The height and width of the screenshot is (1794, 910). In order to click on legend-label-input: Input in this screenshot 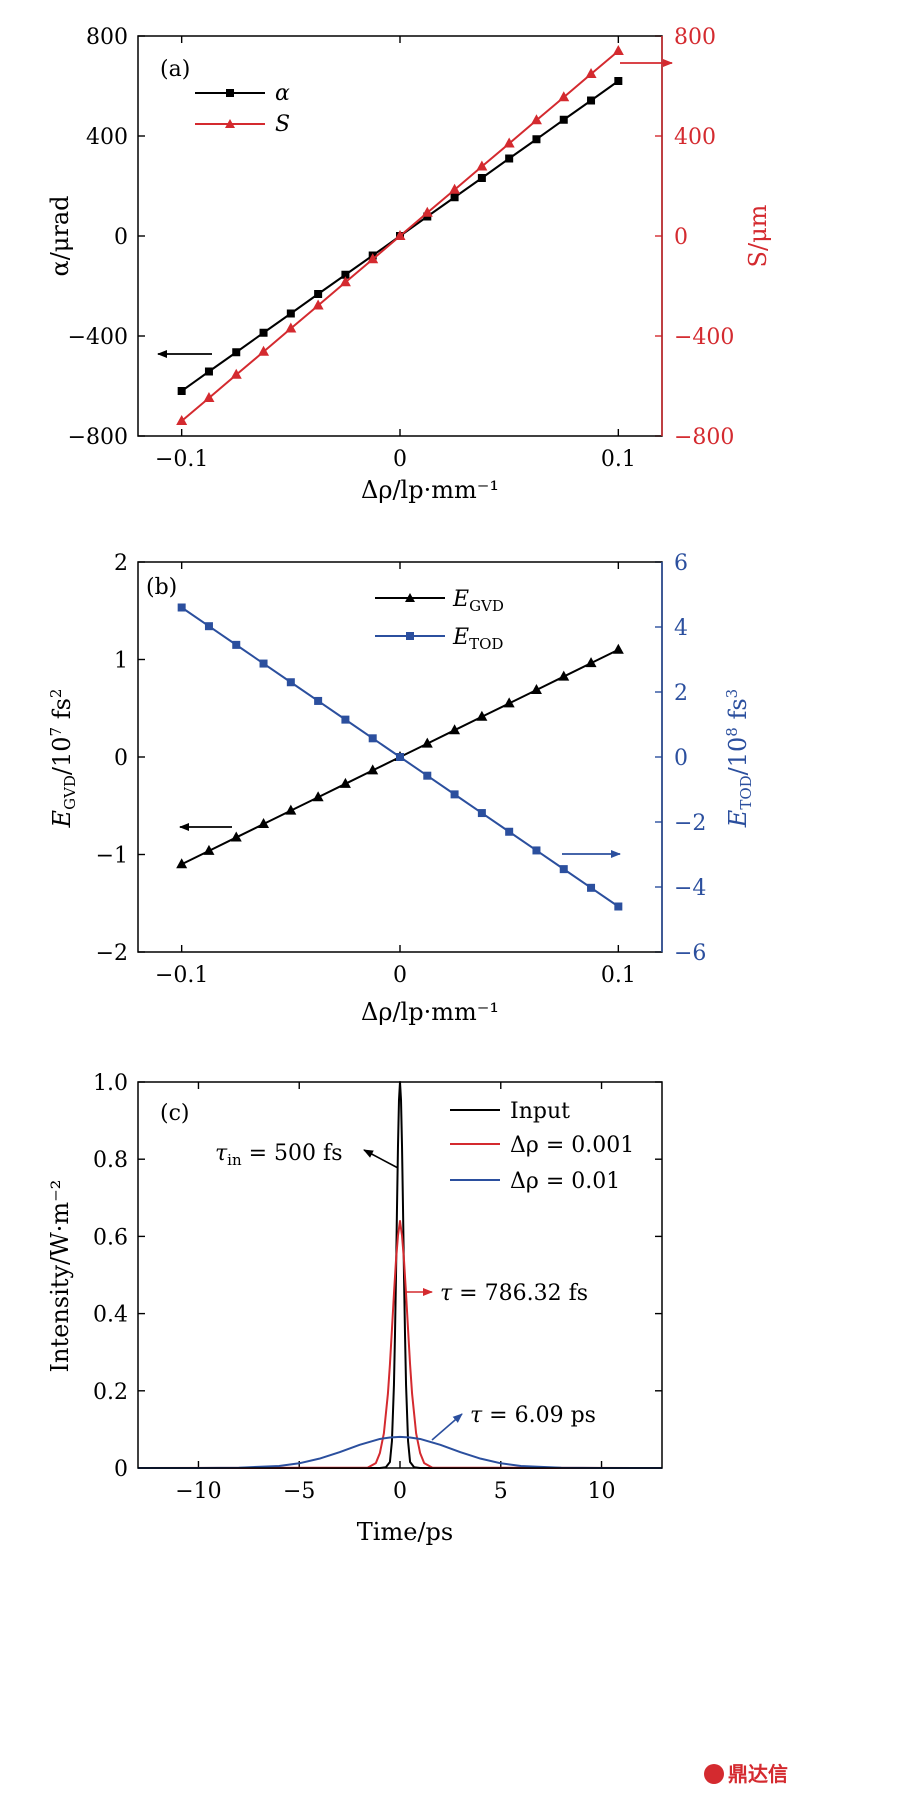, I will do `click(540, 1111)`.